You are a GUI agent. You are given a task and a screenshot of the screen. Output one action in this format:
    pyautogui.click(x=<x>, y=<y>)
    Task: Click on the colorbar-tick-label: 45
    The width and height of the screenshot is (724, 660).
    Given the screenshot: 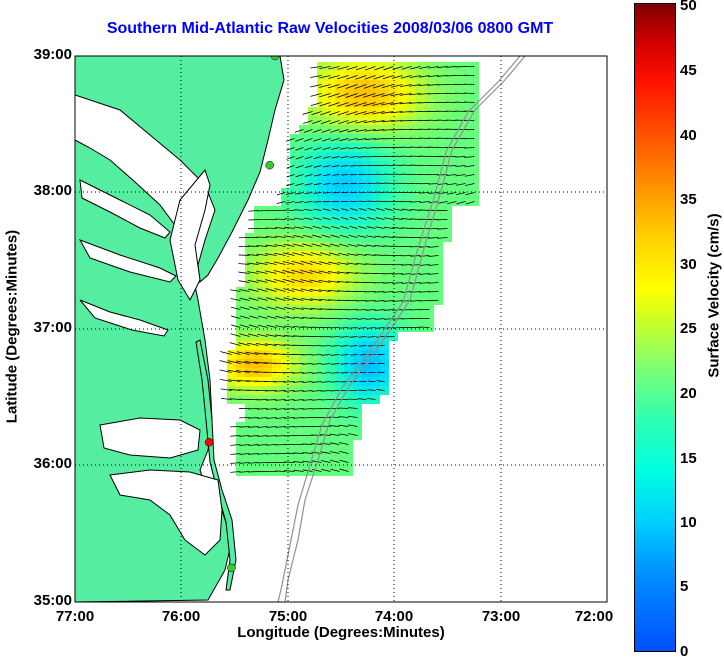 What is the action you would take?
    pyautogui.click(x=688, y=70)
    